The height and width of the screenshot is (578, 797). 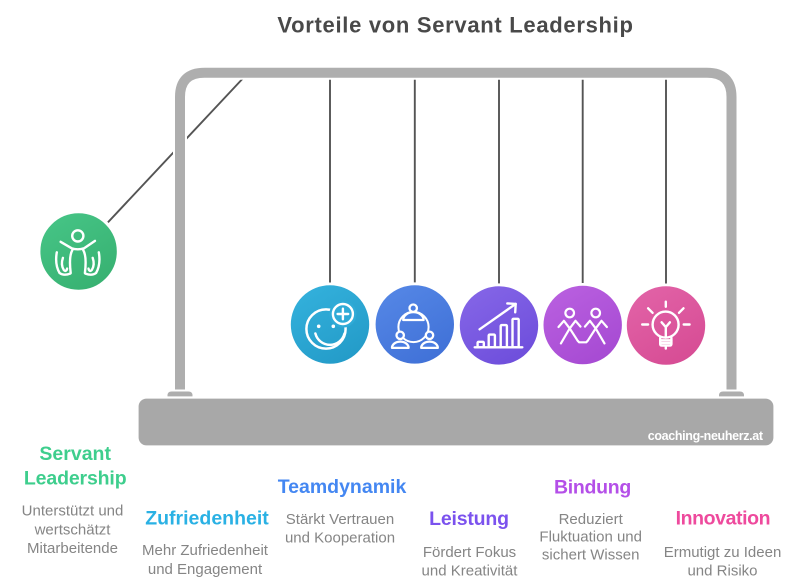 I want to click on svg-text: wertschätzt, so click(x=73, y=529).